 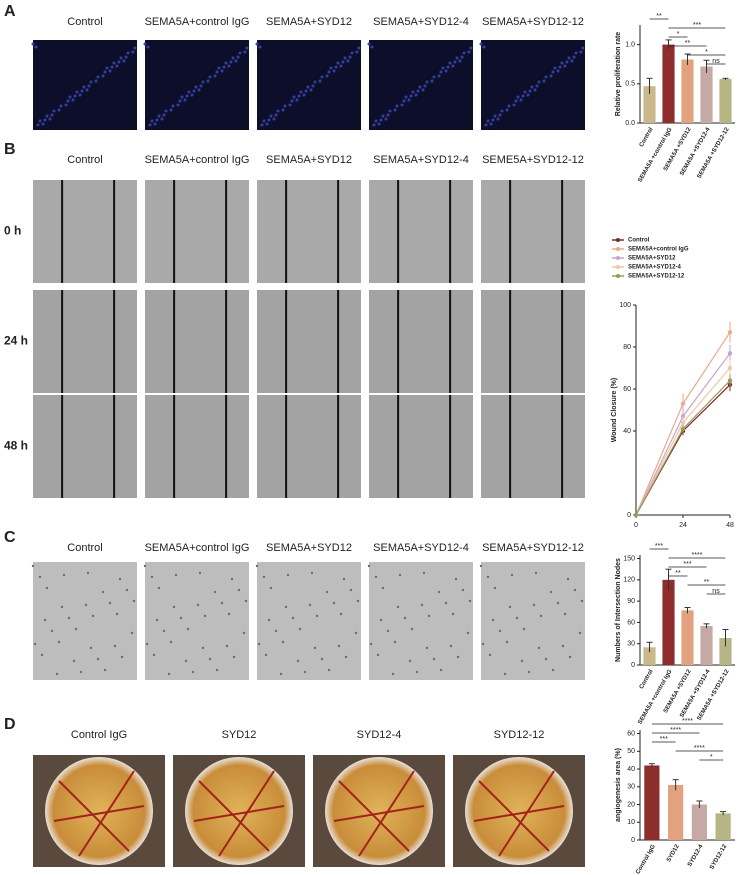 I want to click on column-label: SEMA5A+SYD12, so click(x=309, y=160).